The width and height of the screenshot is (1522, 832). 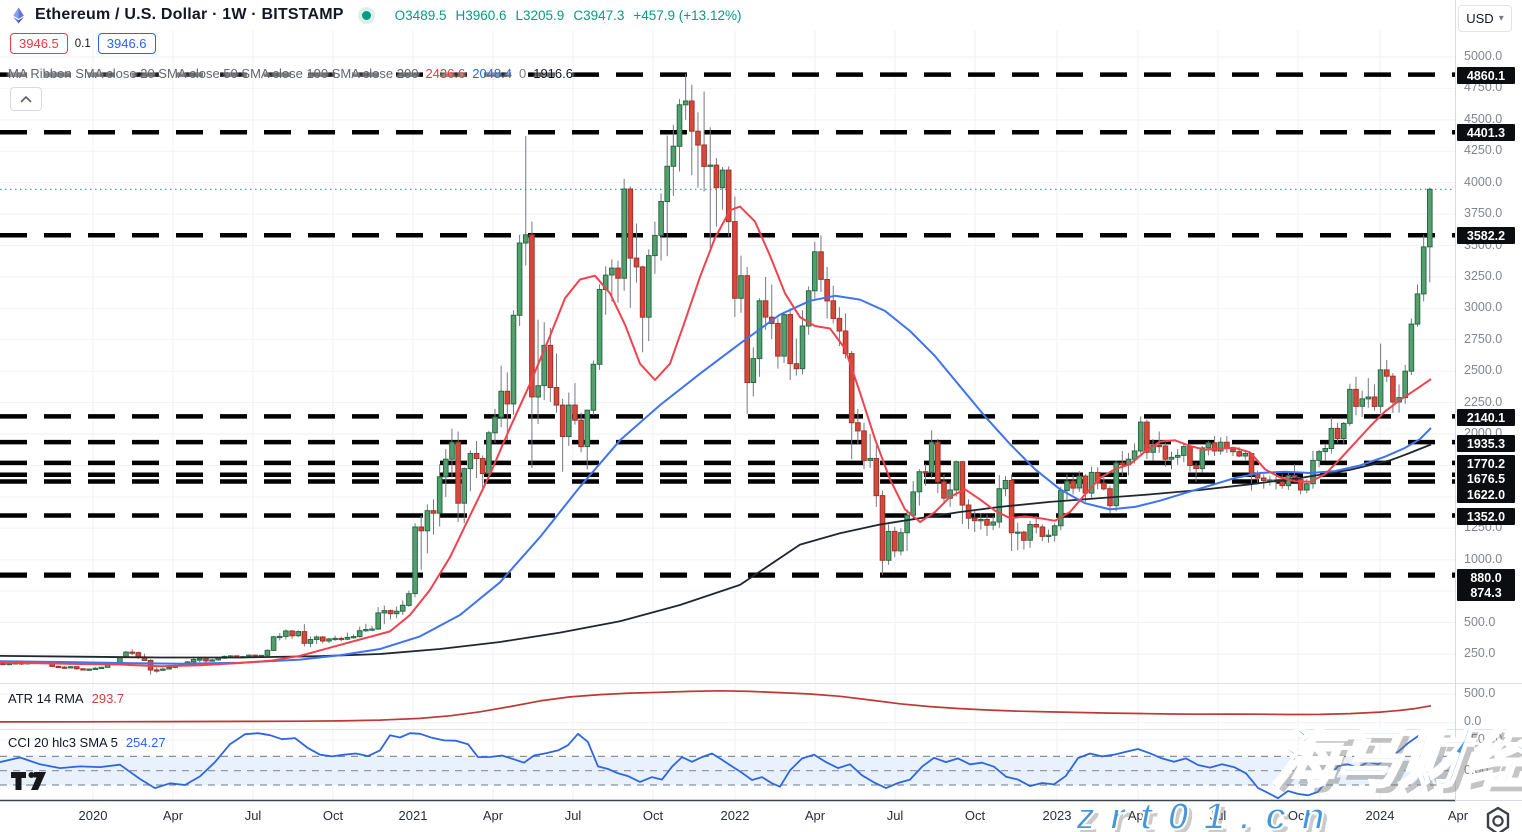 What do you see at coordinates (420, 15) in the screenshot?
I see `ohlc-open: O3489.5` at bounding box center [420, 15].